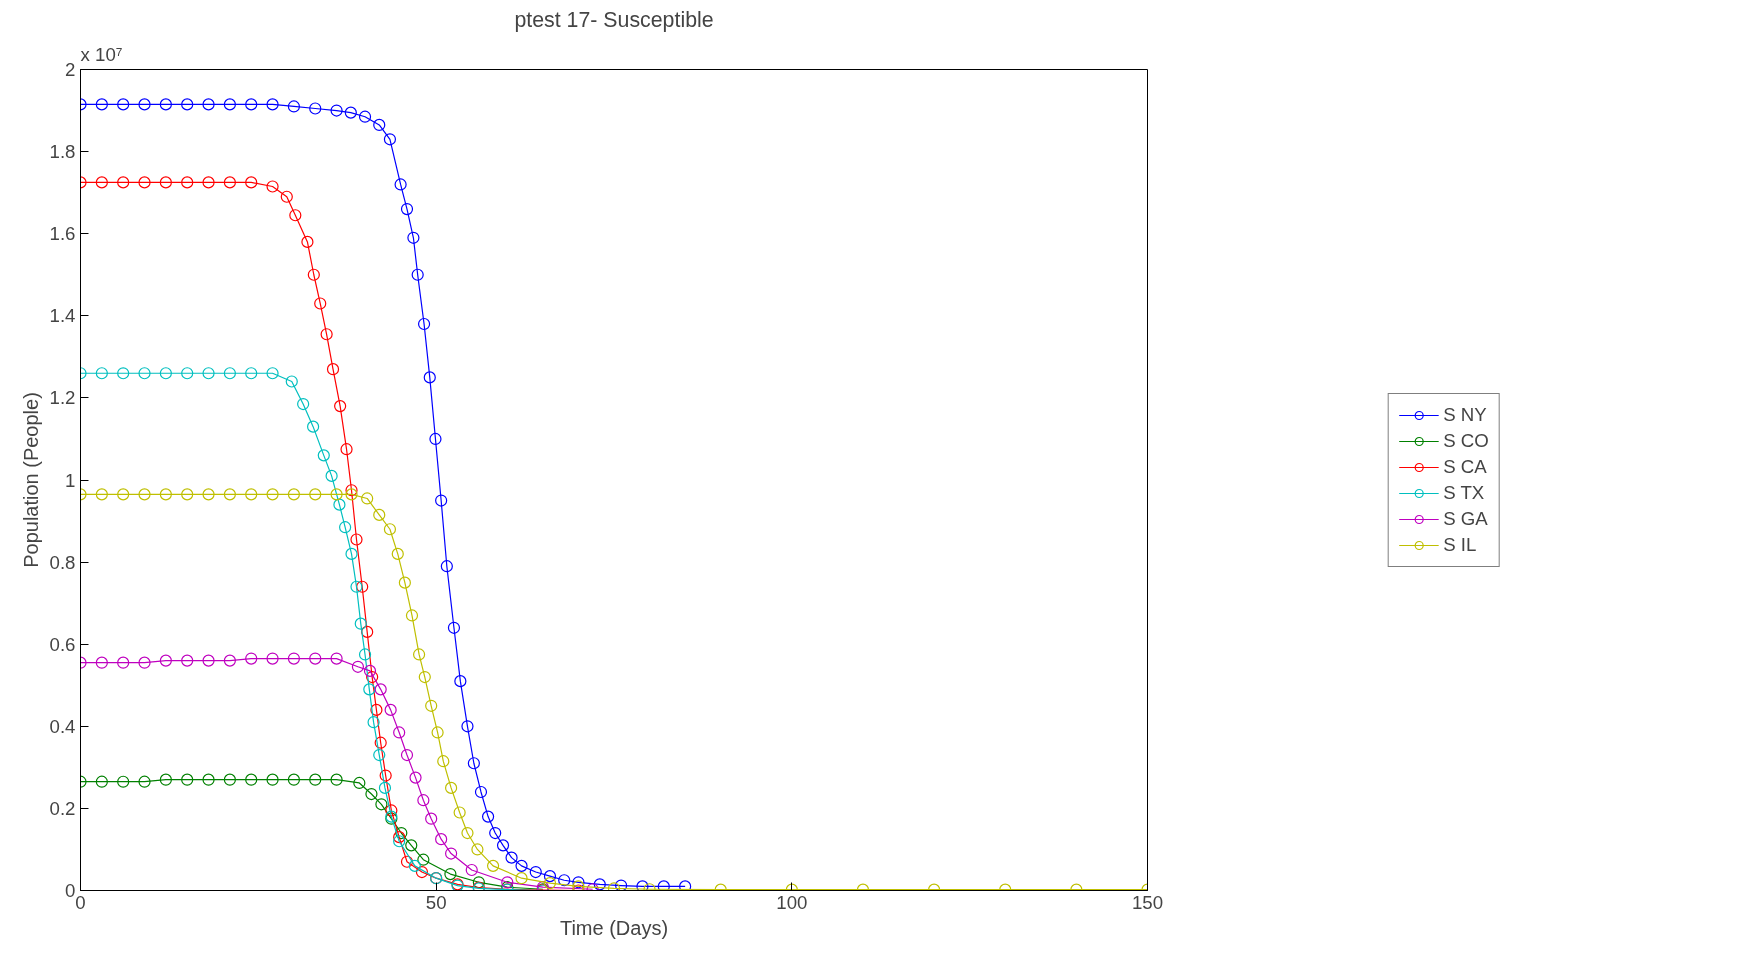  I want to click on y-tick-label: 0.8, so click(62, 562).